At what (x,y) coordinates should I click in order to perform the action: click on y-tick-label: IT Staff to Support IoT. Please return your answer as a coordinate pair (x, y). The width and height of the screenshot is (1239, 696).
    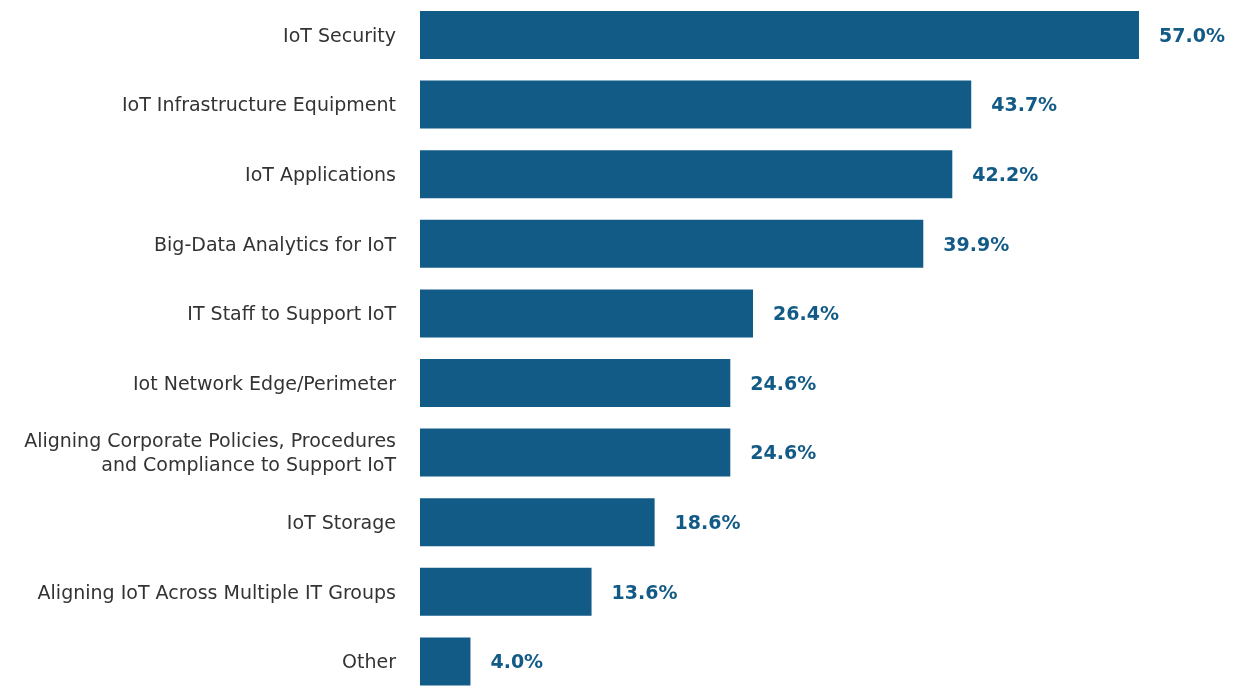
    Looking at the image, I should click on (292, 313).